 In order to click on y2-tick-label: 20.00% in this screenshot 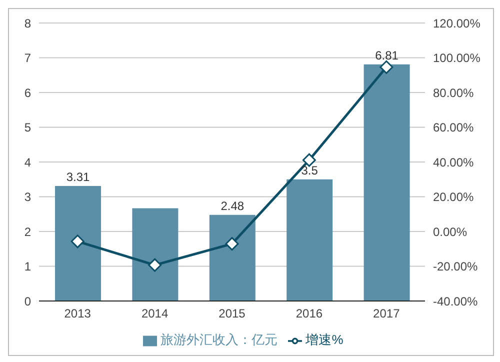, I will do `click(453, 197)`.